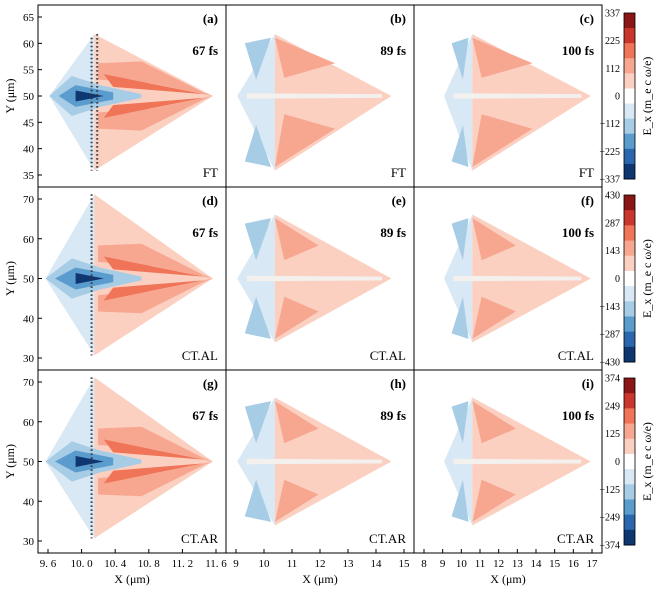 This screenshot has height=590, width=670. Describe the element at coordinates (153, 458) in the screenshot. I see `positive-field-region` at that location.